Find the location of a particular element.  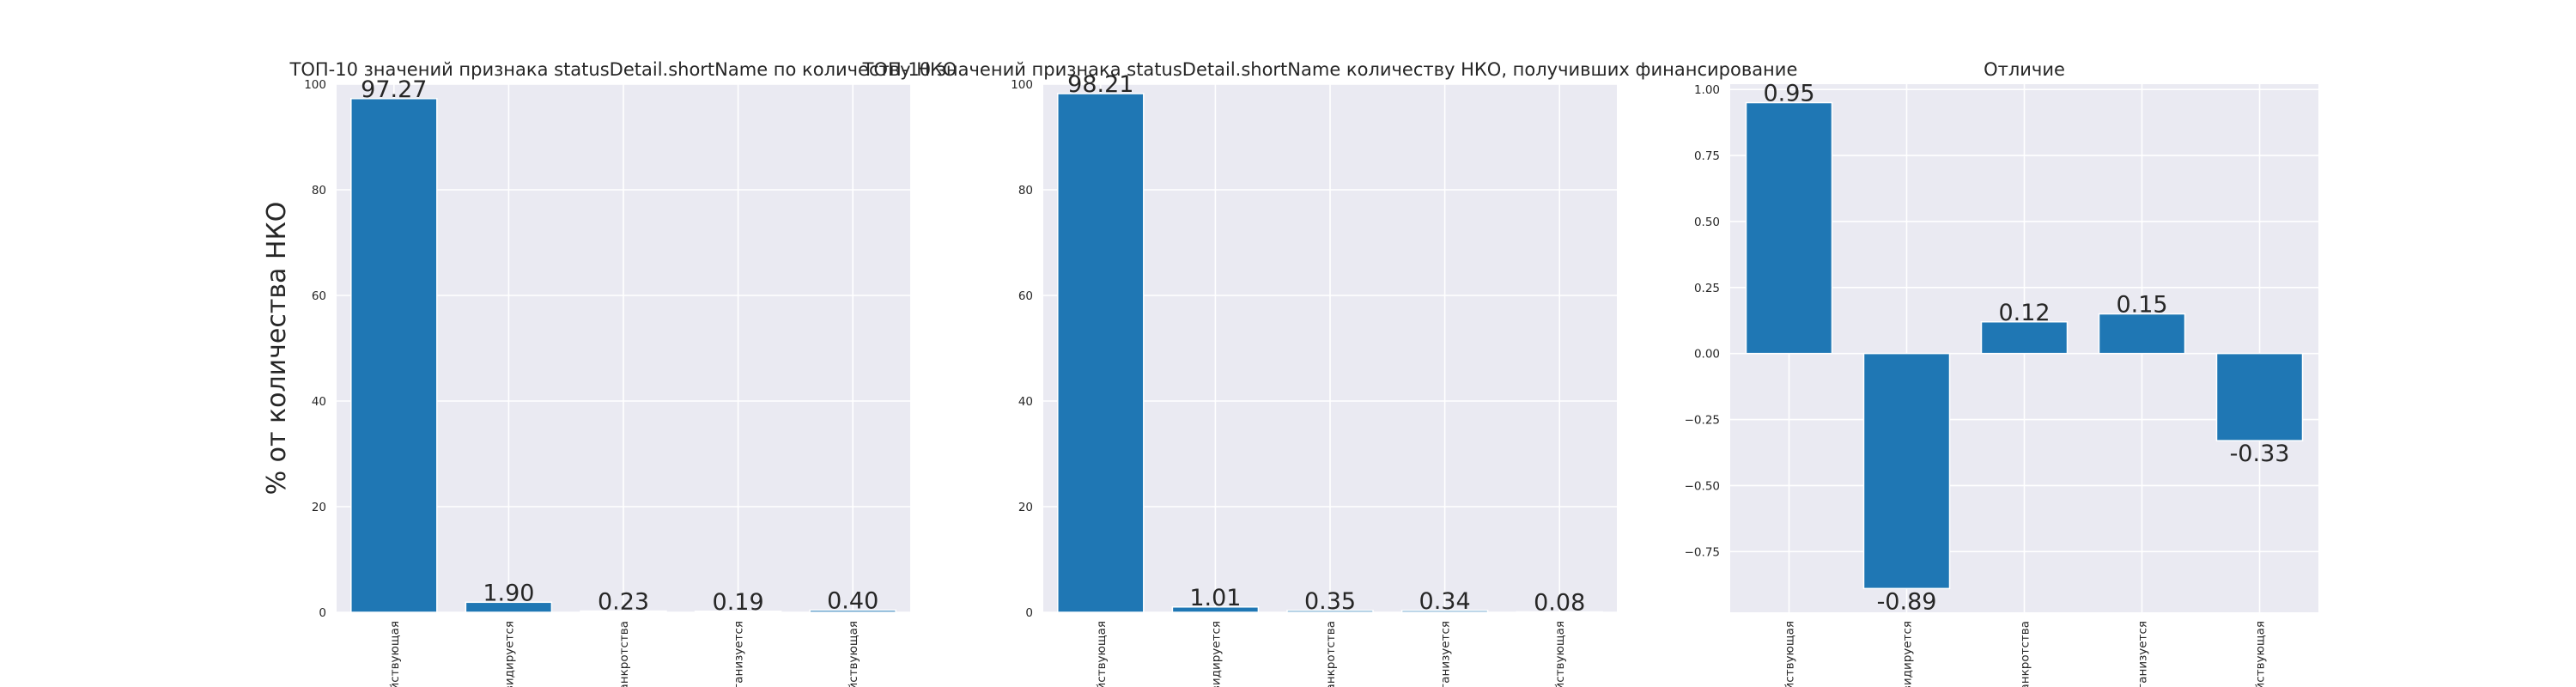

data-label: 0.15 is located at coordinates (2141, 305).